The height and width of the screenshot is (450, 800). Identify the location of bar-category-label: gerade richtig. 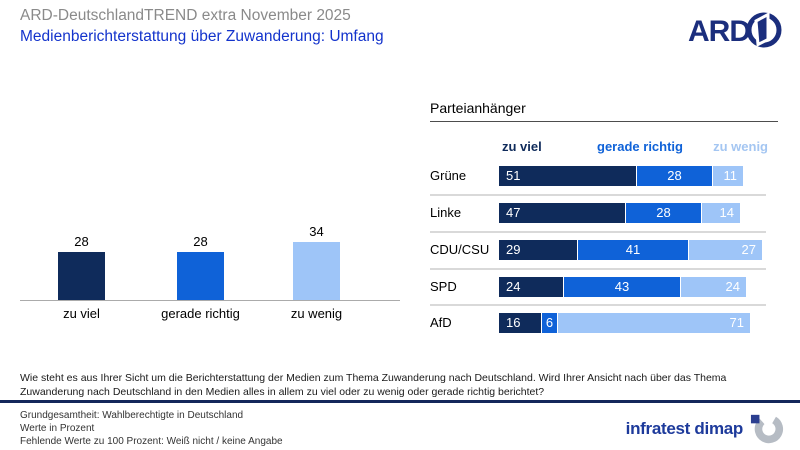
(200, 313).